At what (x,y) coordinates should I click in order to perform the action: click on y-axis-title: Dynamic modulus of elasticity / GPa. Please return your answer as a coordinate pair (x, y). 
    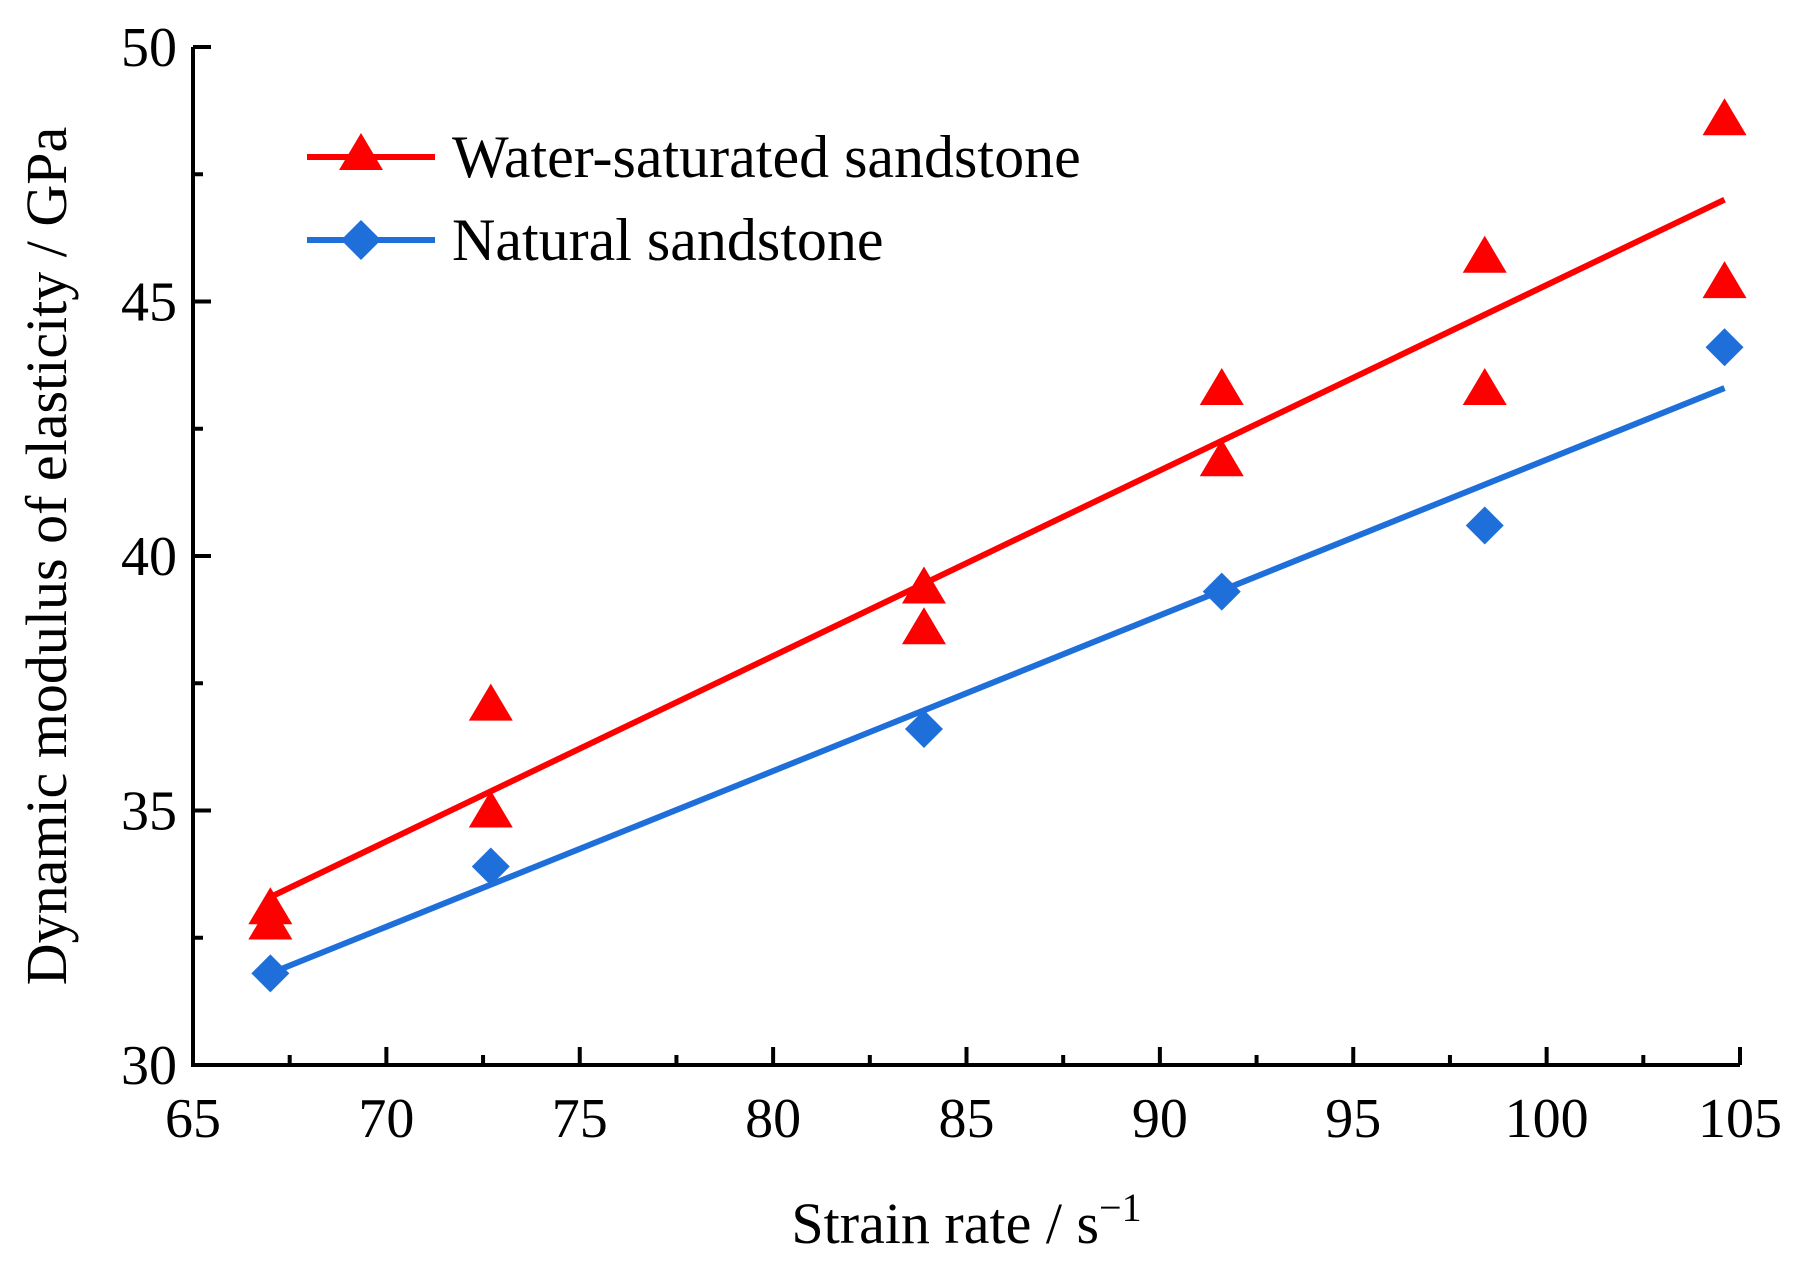
    Looking at the image, I should click on (46, 556).